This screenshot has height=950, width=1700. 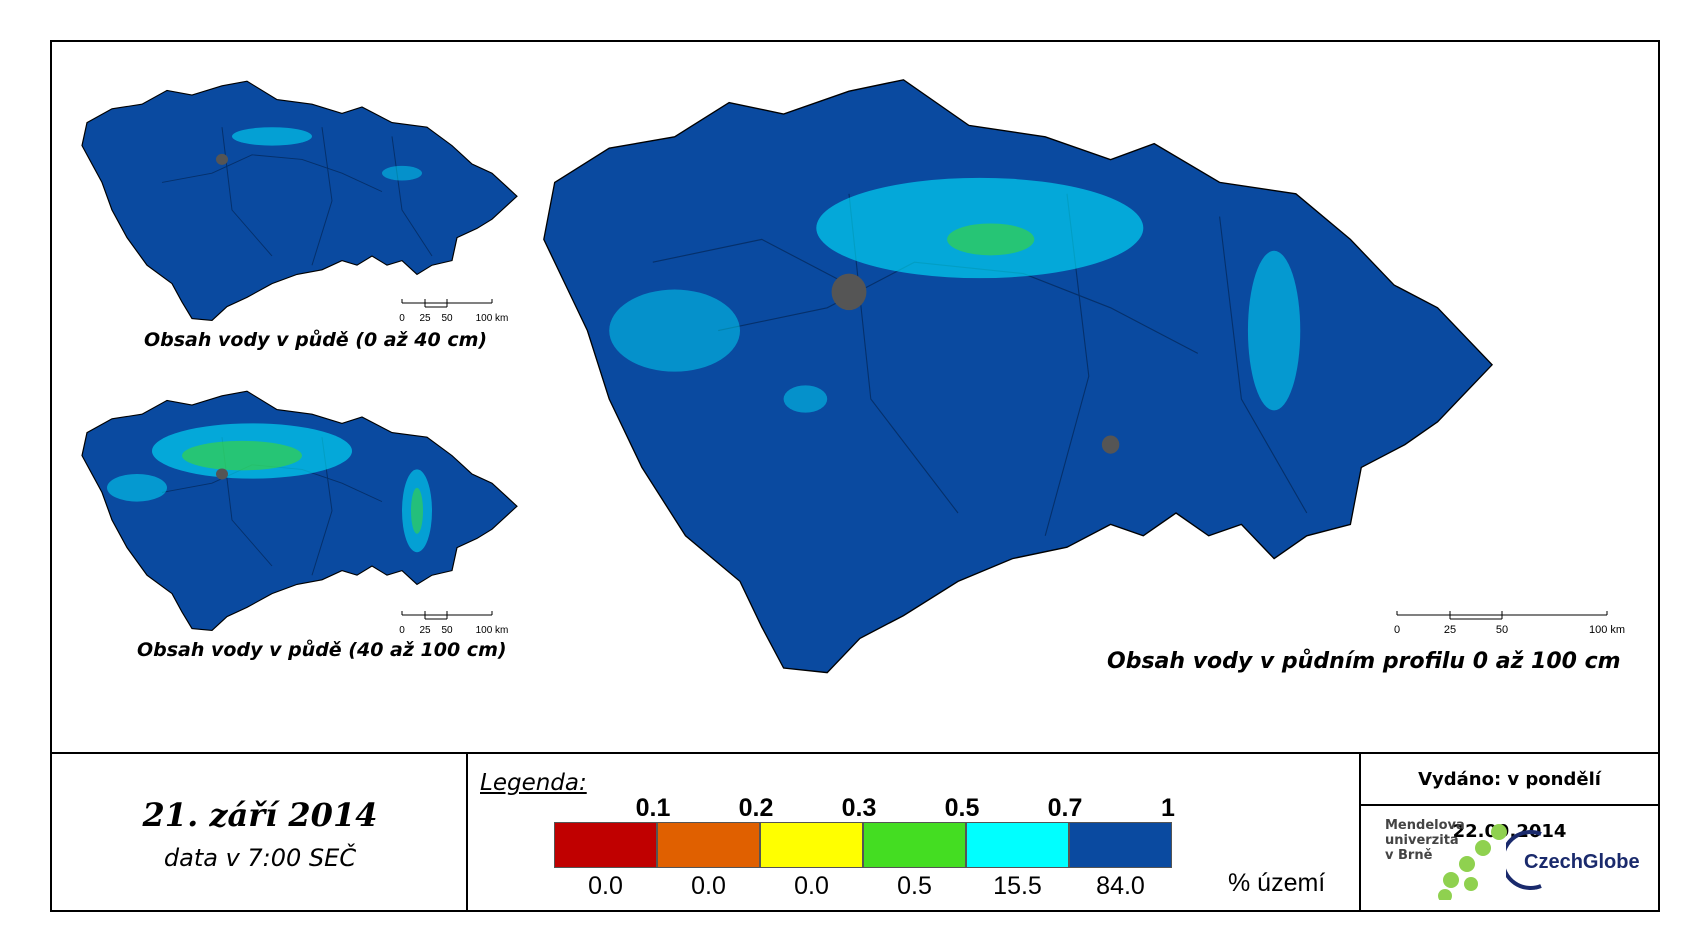 What do you see at coordinates (756, 808) in the screenshot?
I see `legend-threshold: 0.2` at bounding box center [756, 808].